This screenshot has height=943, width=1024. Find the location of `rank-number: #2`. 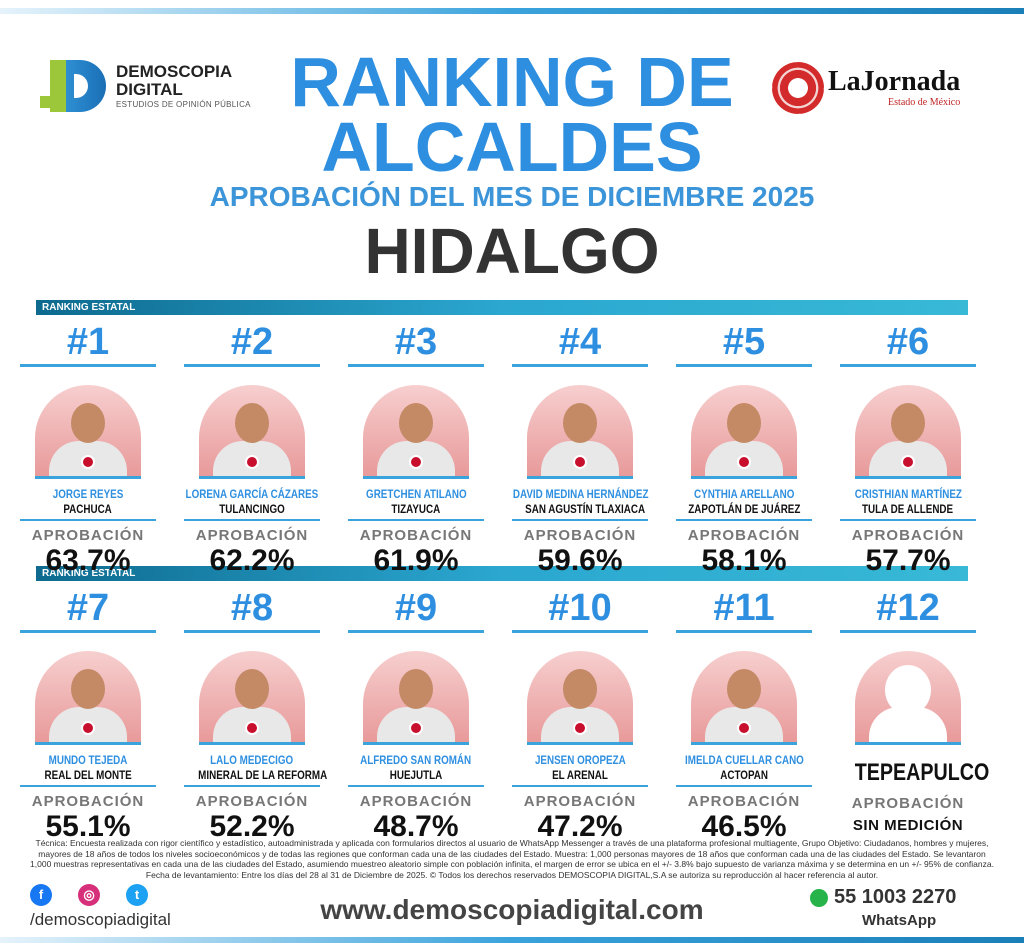

rank-number: #2 is located at coordinates (252, 344).